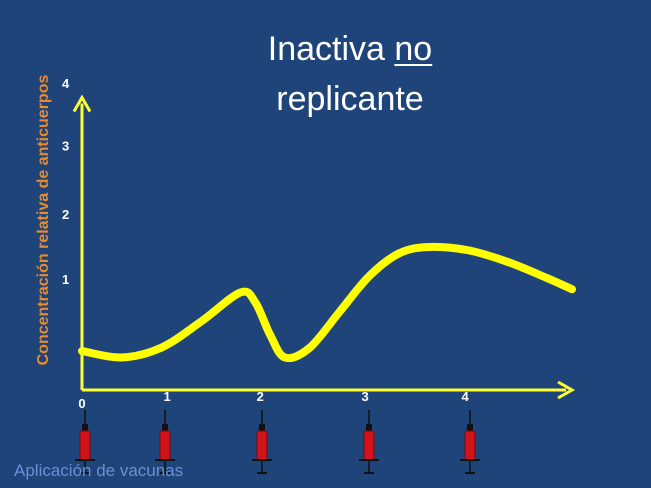 Image resolution: width=651 pixels, height=488 pixels. What do you see at coordinates (65, 146) in the screenshot?
I see `y-tick-label: 3` at bounding box center [65, 146].